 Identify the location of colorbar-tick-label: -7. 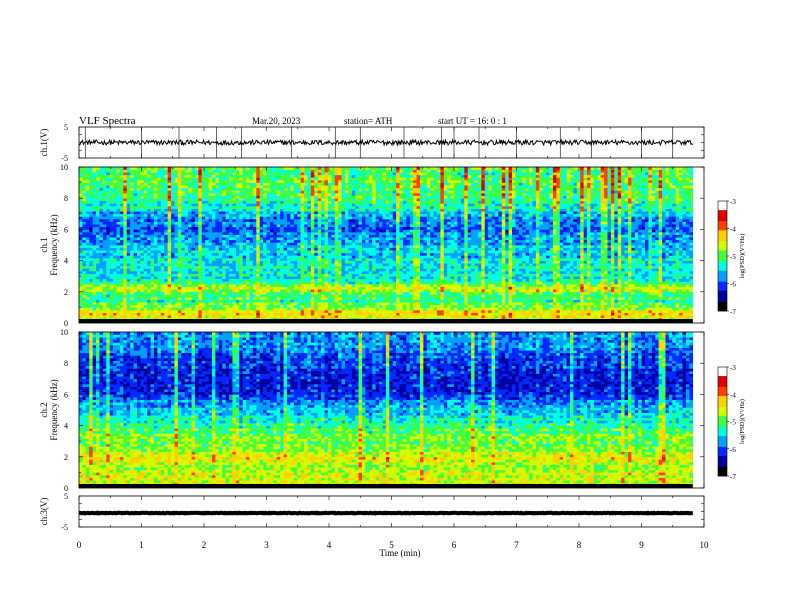
(733, 312).